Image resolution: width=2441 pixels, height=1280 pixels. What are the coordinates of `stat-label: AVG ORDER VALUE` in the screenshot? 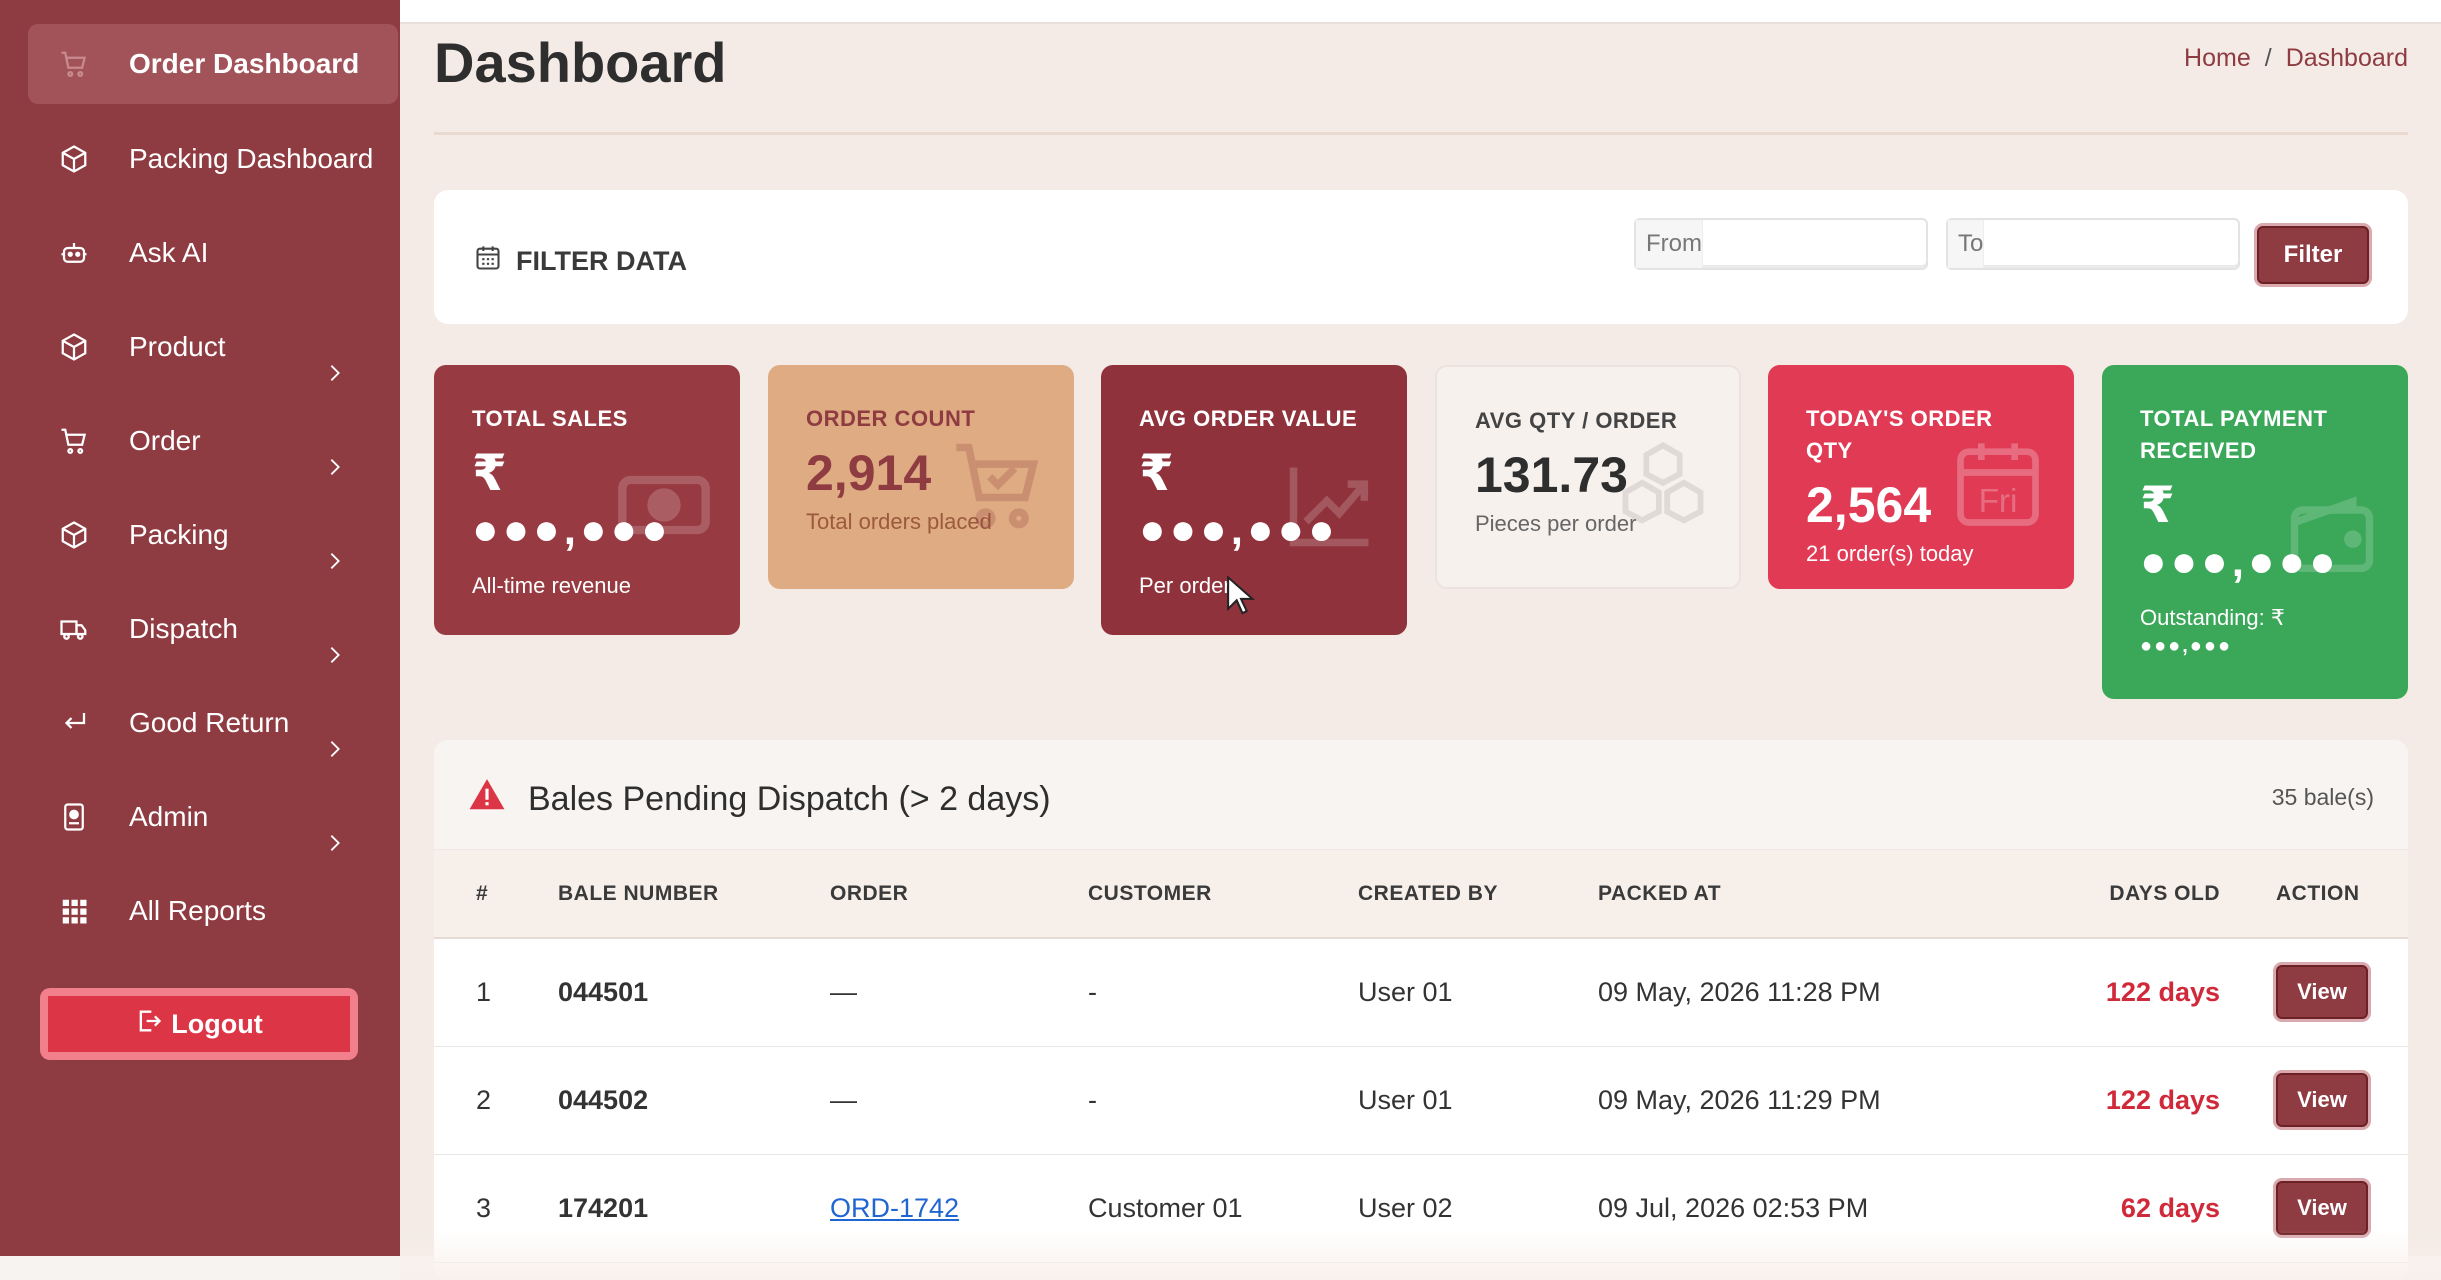 It's located at (1248, 418).